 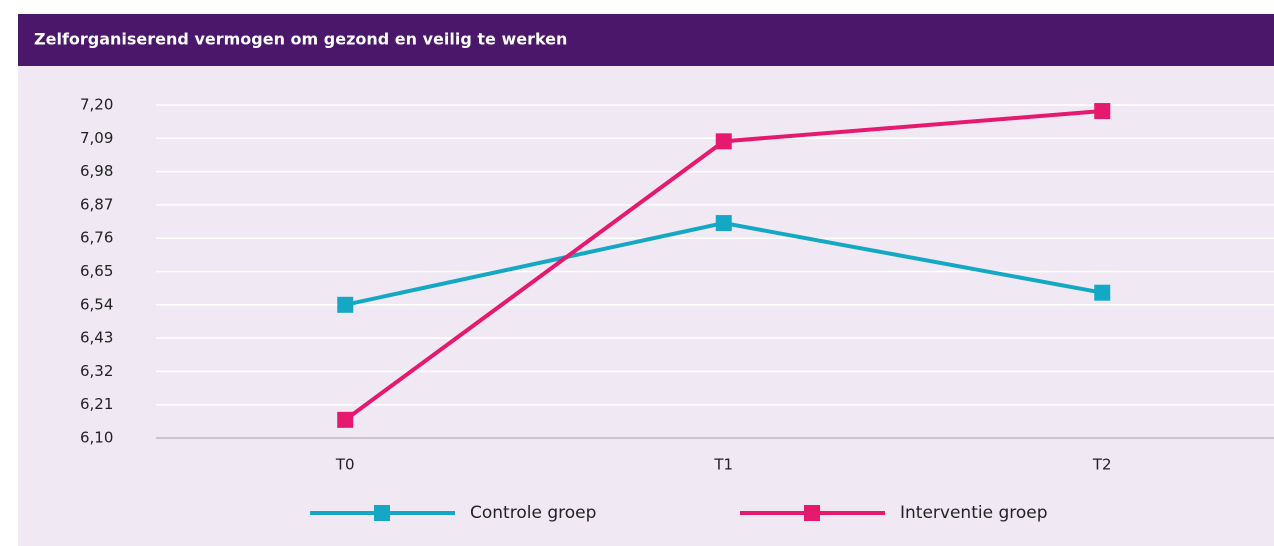 What do you see at coordinates (96, 138) in the screenshot?
I see `y-tick-label: 7,09` at bounding box center [96, 138].